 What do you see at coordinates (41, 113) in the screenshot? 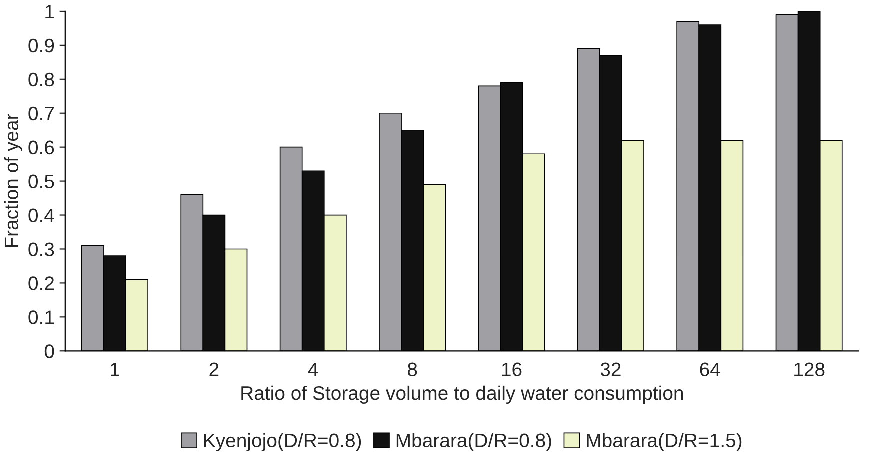
I see `y-tick-label: 0.7` at bounding box center [41, 113].